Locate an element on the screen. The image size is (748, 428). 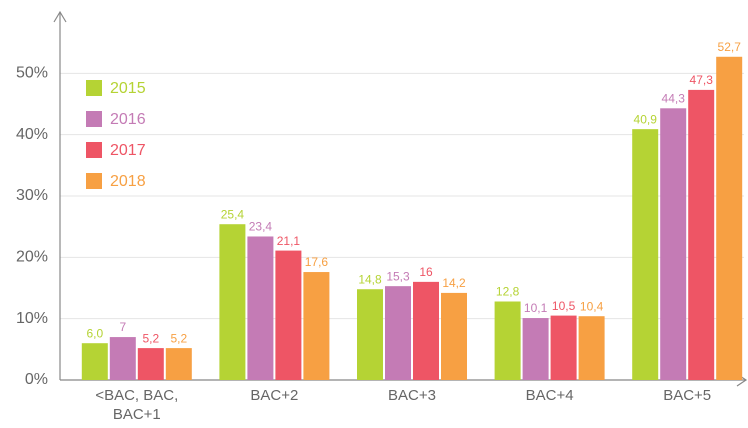
y-tick-label: 10% is located at coordinates (32, 318).